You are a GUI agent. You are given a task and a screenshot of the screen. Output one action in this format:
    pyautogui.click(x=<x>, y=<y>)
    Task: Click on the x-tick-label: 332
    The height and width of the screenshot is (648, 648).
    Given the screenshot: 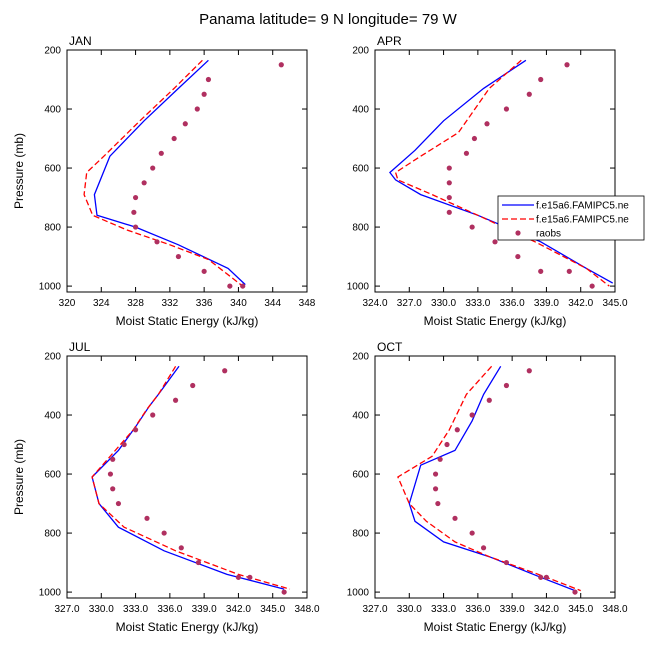 What is the action you would take?
    pyautogui.click(x=170, y=303)
    